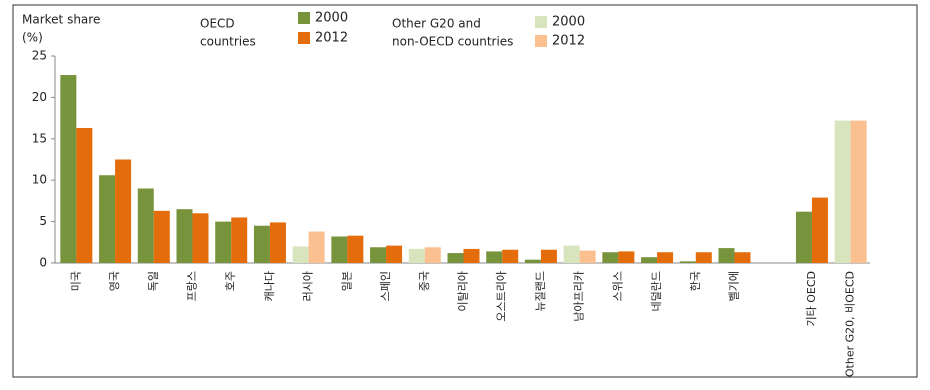 Image resolution: width=930 pixels, height=390 pixels. I want to click on legend-title: non-OECD countries, so click(452, 42).